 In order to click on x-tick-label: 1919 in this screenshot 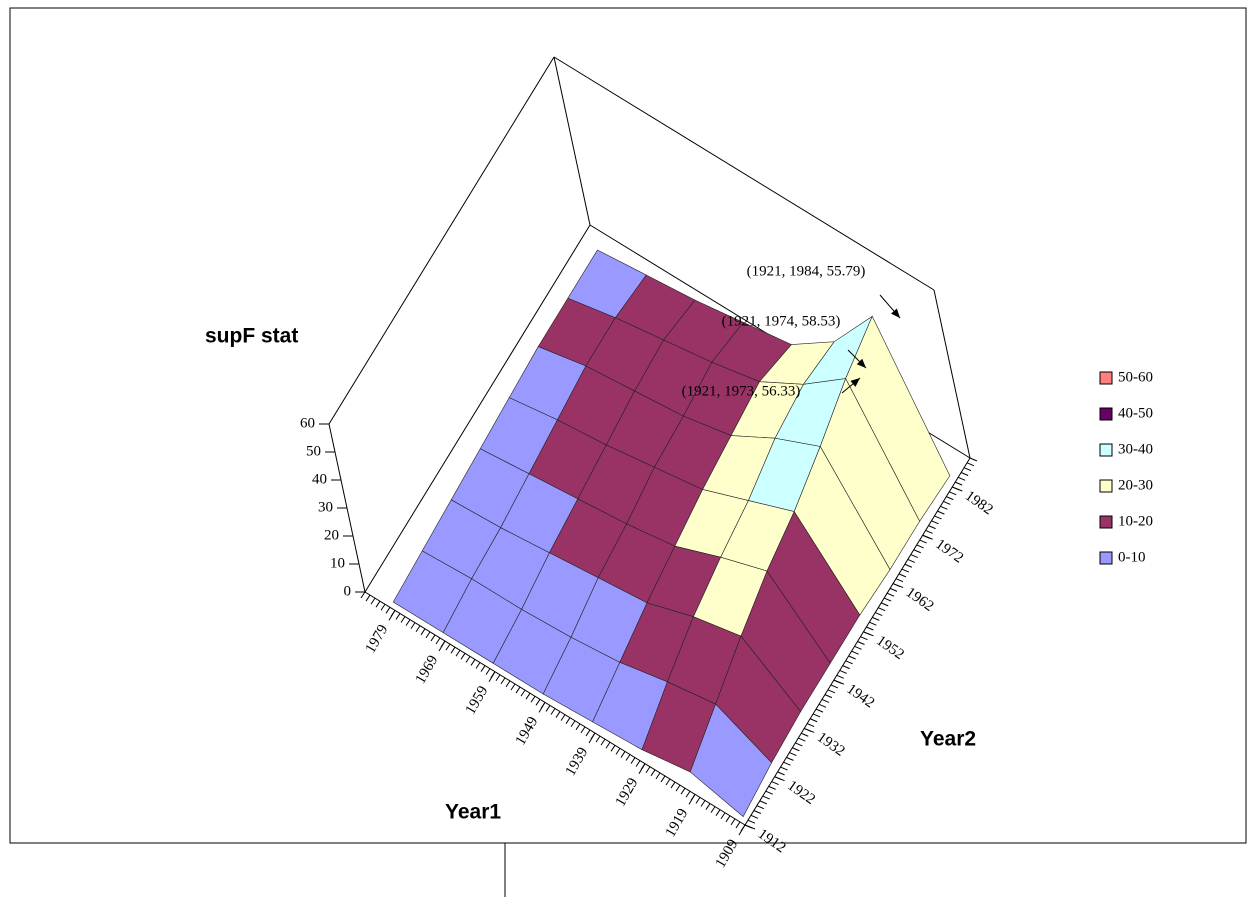, I will do `click(677, 823)`.